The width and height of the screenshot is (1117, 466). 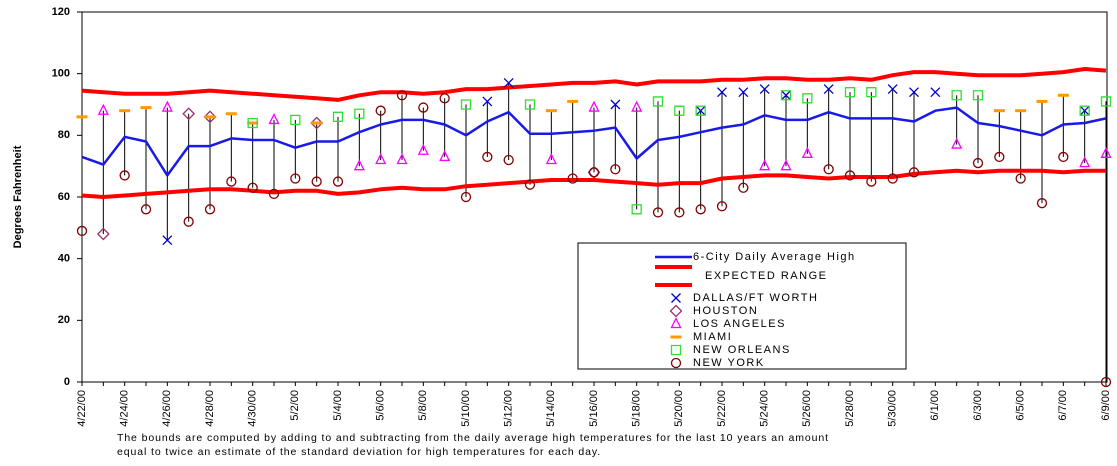 What do you see at coordinates (253, 408) in the screenshot?
I see `x-tick-label: 4/30/00` at bounding box center [253, 408].